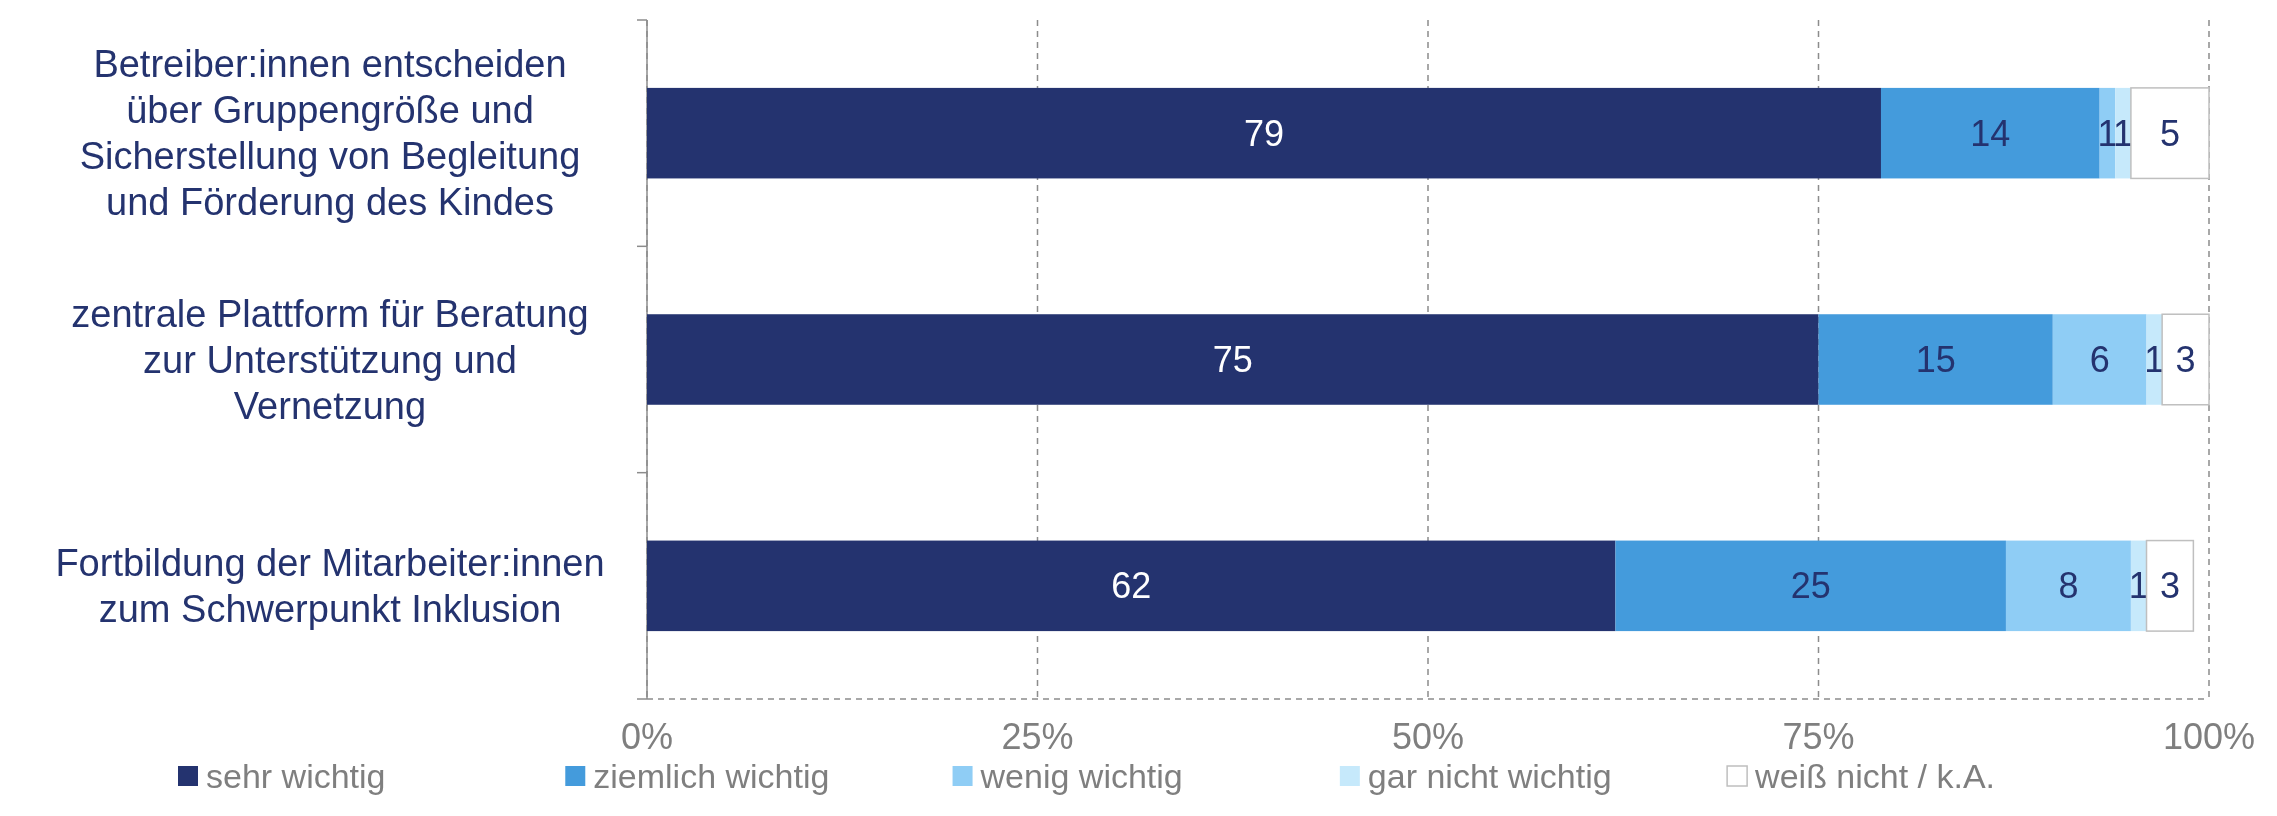  I want to click on data-label: 62, so click(1131, 586).